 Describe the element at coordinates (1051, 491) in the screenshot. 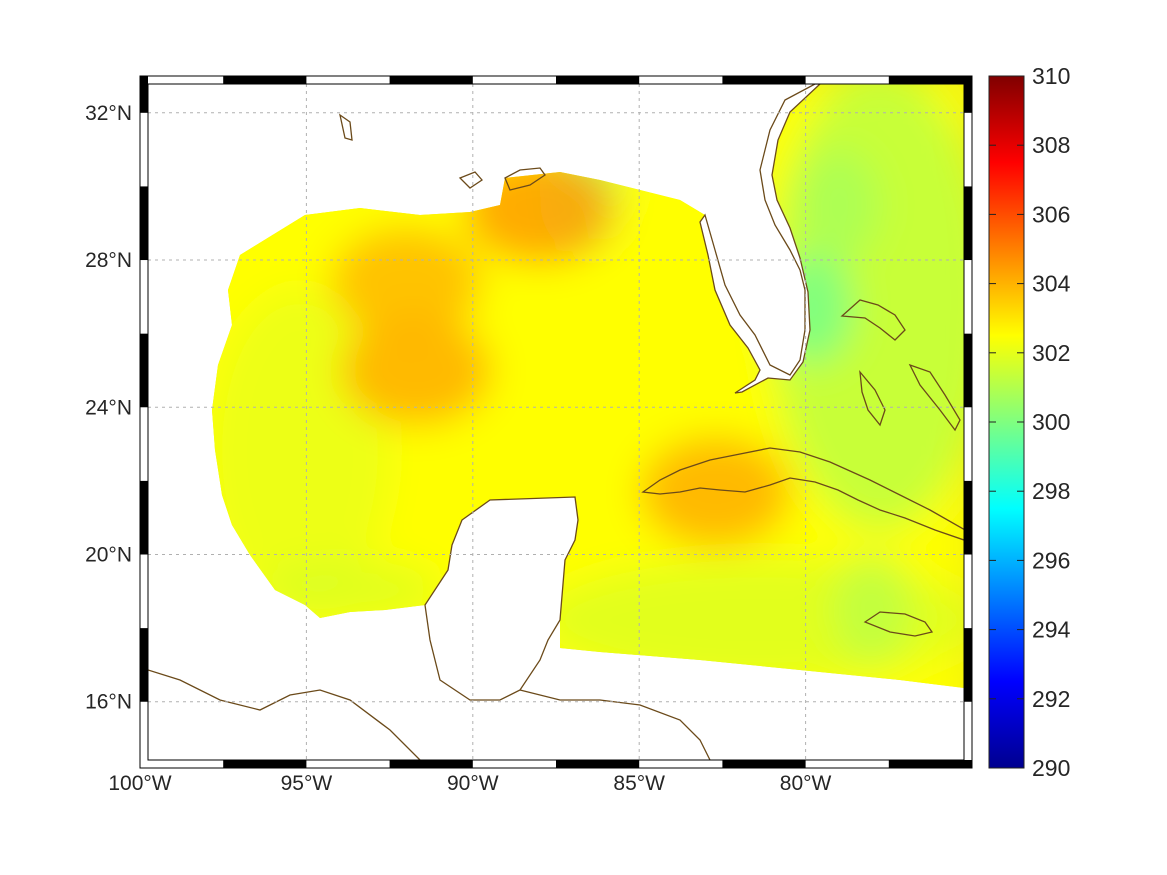

I see `colorbar-label: 298` at that location.